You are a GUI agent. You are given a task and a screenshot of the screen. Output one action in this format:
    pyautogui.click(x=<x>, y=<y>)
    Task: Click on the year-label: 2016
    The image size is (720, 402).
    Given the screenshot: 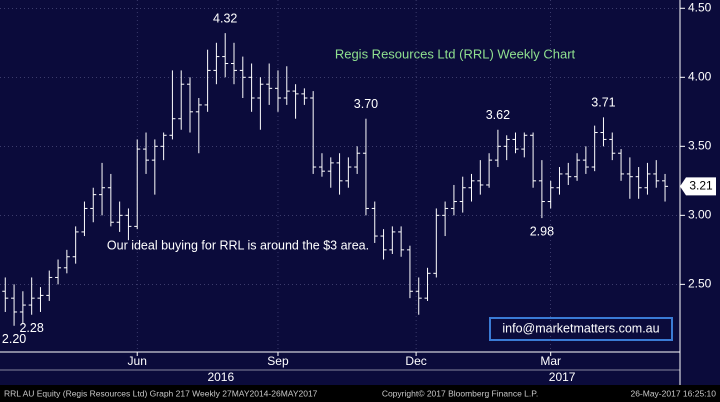 What is the action you would take?
    pyautogui.click(x=220, y=377)
    